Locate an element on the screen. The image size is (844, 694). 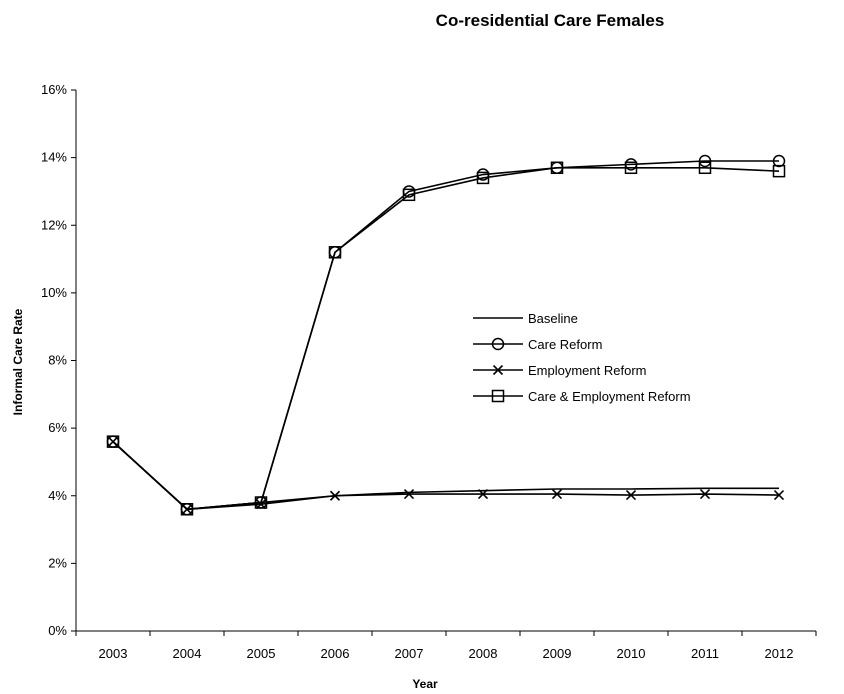
y-tick-label: 4% is located at coordinates (57, 495).